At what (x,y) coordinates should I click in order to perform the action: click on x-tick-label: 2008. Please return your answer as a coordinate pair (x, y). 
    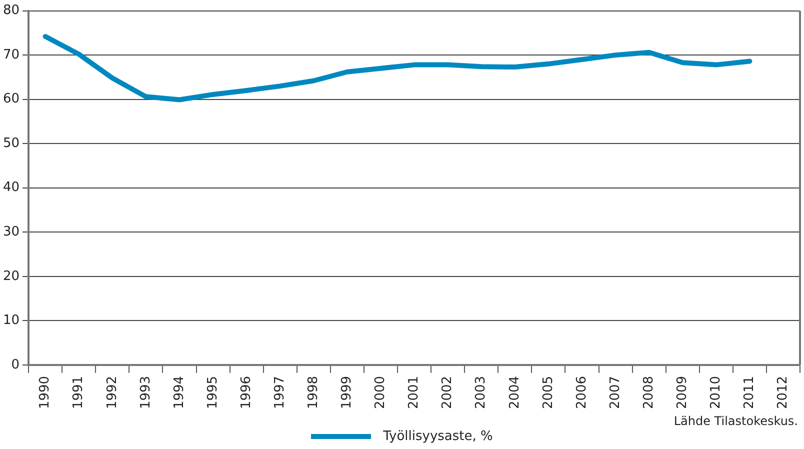
    Looking at the image, I should click on (648, 393).